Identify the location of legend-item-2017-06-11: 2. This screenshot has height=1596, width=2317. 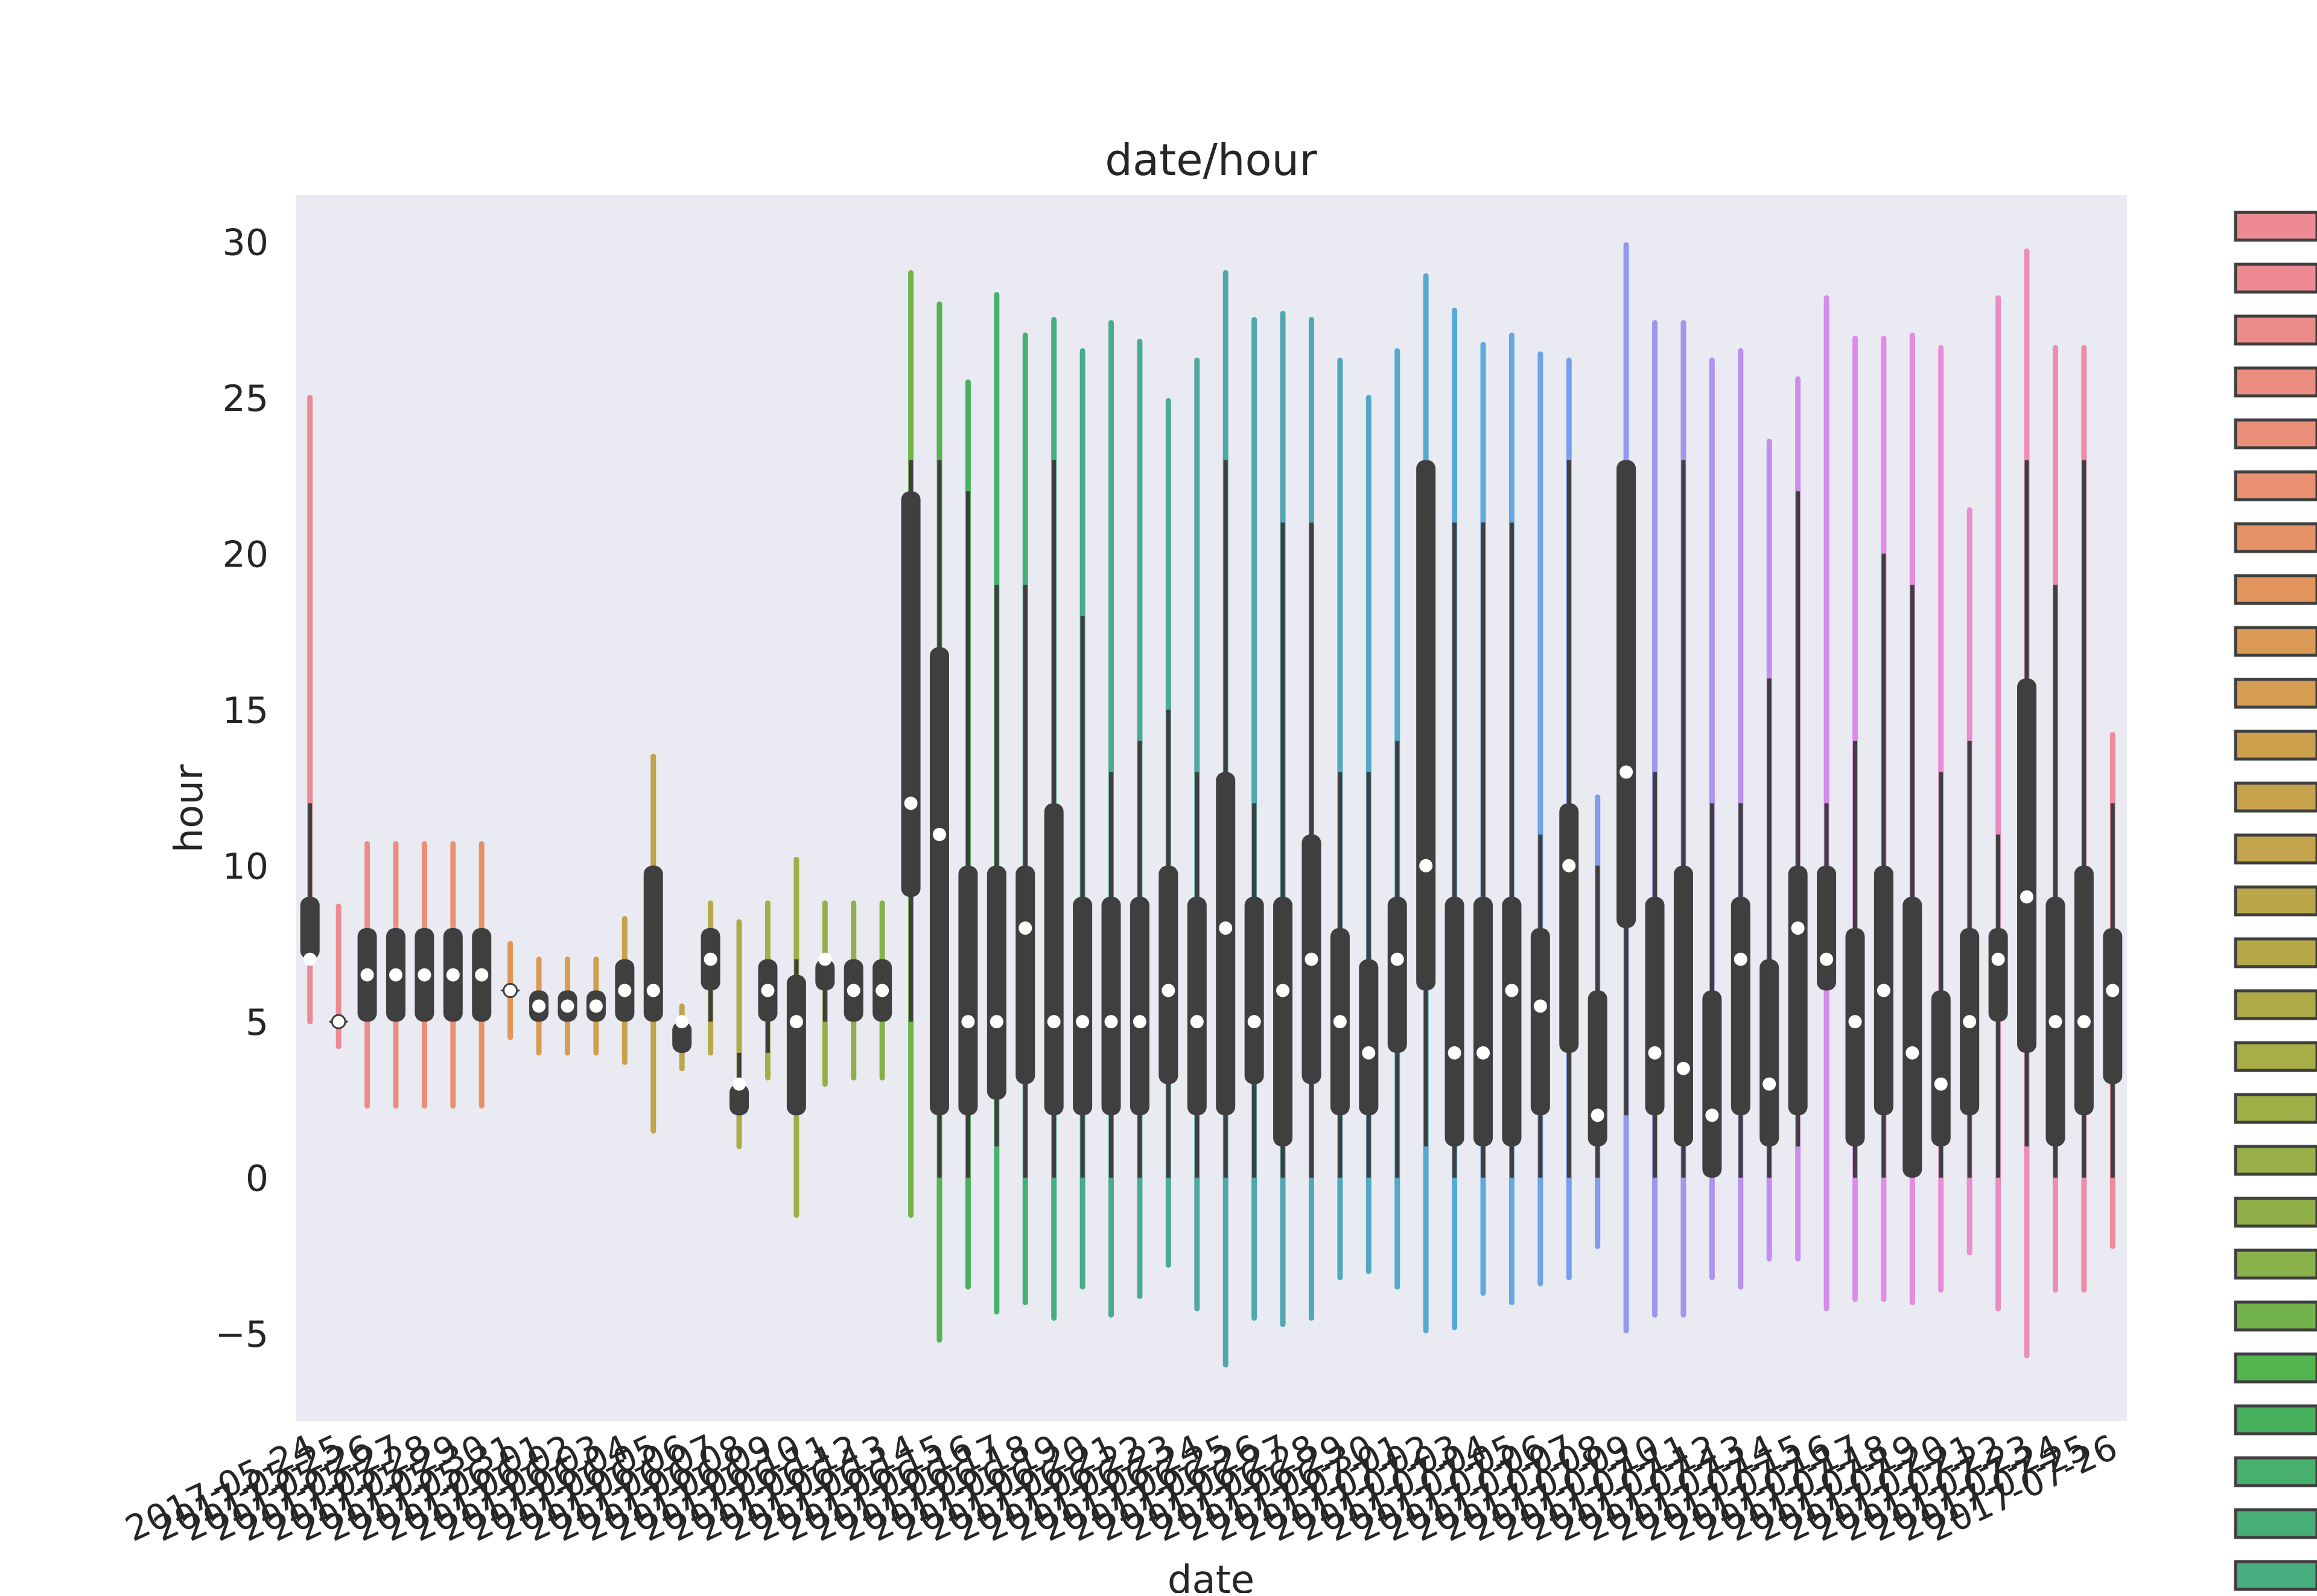
(2275, 1161).